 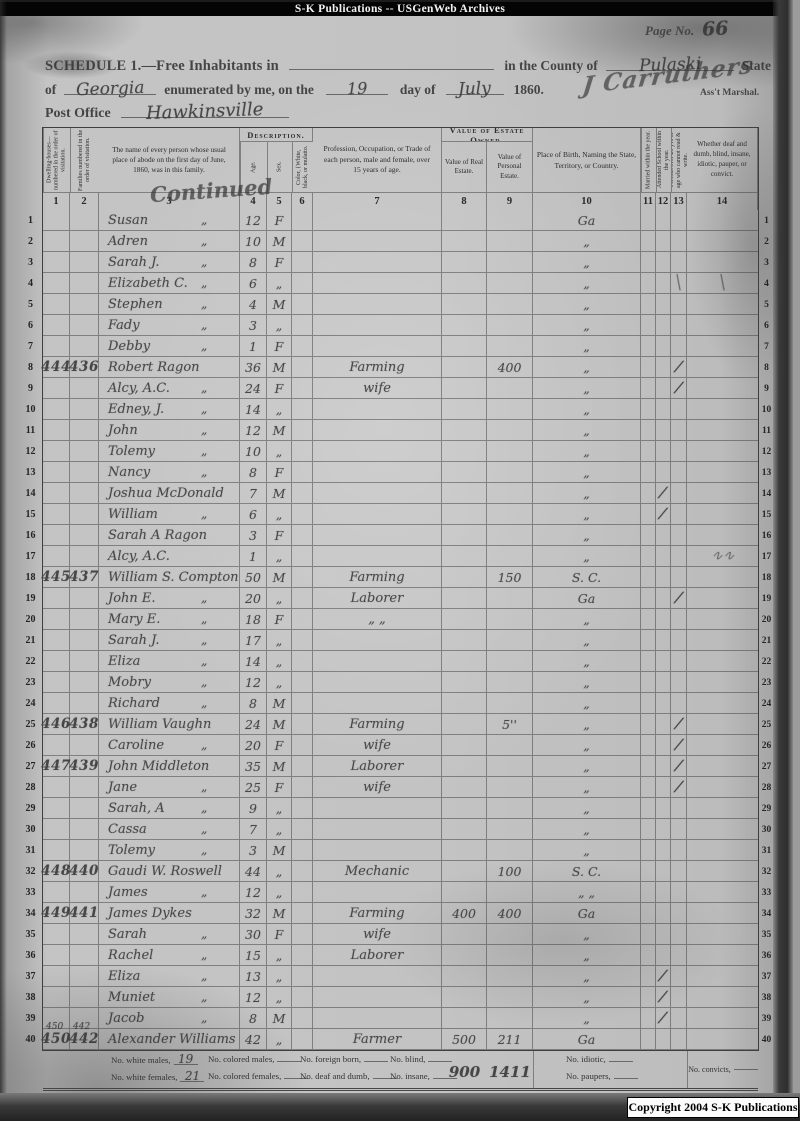 What do you see at coordinates (400, 388) in the screenshot?
I see `table-row: Alcy, A.C. „ 24 F wife „ /` at bounding box center [400, 388].